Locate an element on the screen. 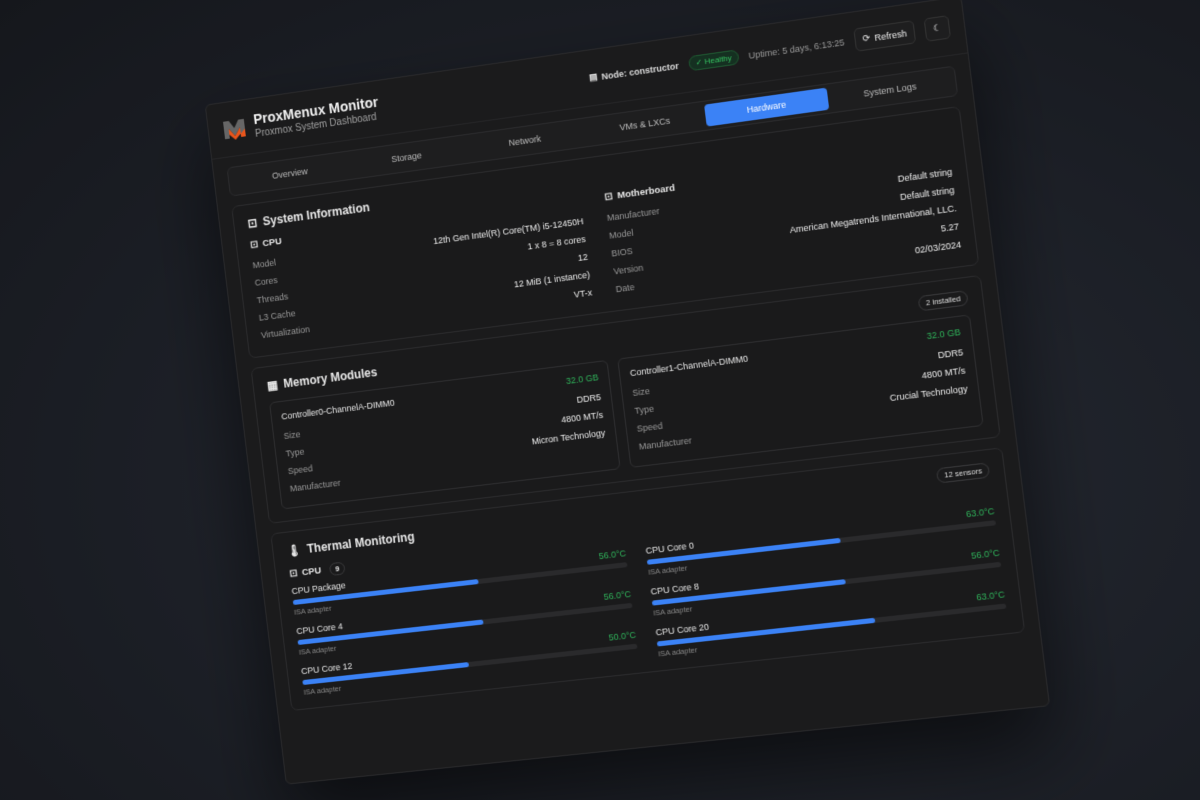  sensor-temp: 50.0°C is located at coordinates (622, 636).